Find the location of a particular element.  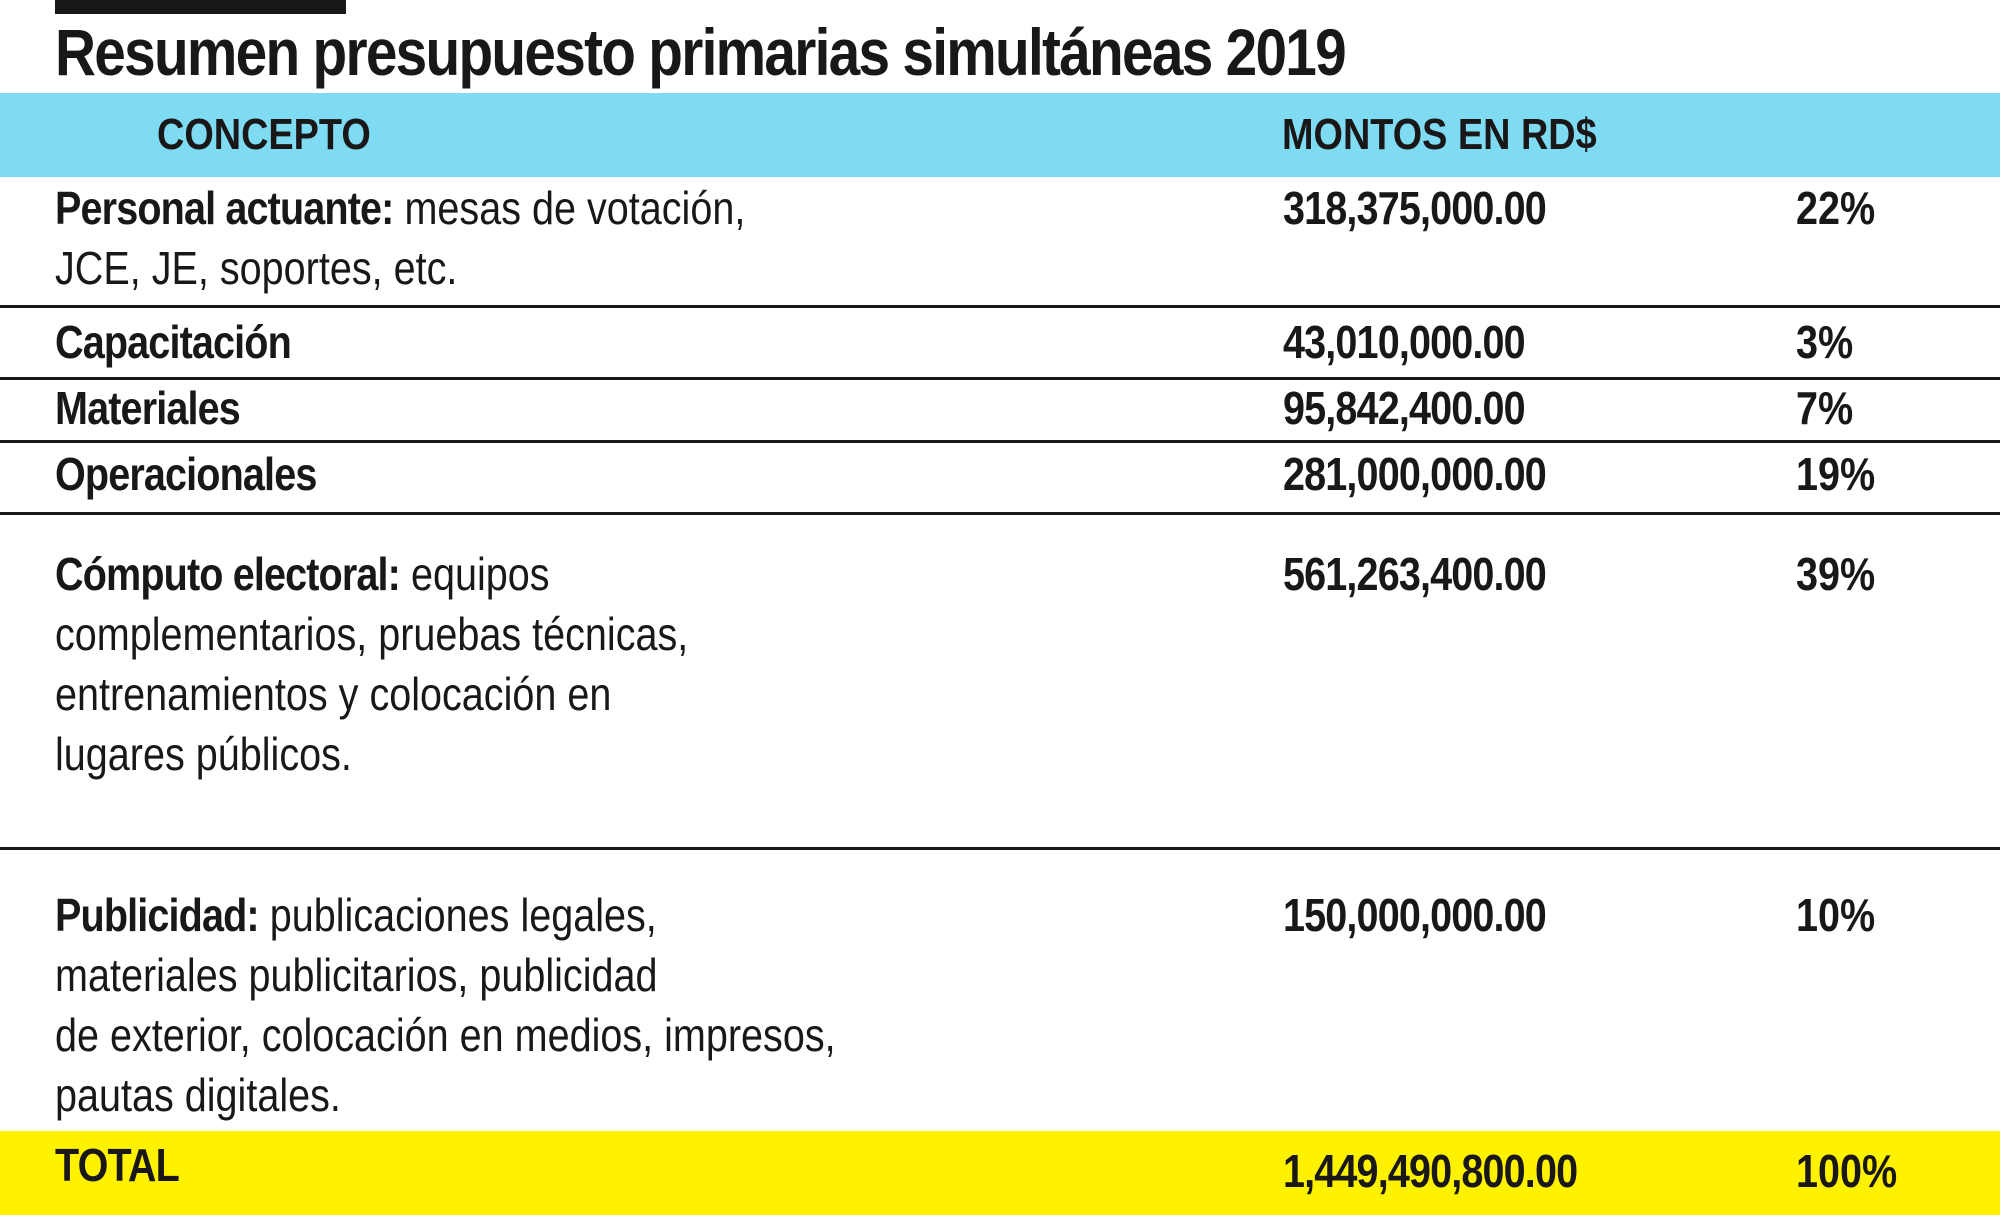

amount-cell: 95,842,400.00 is located at coordinates (1404, 408).